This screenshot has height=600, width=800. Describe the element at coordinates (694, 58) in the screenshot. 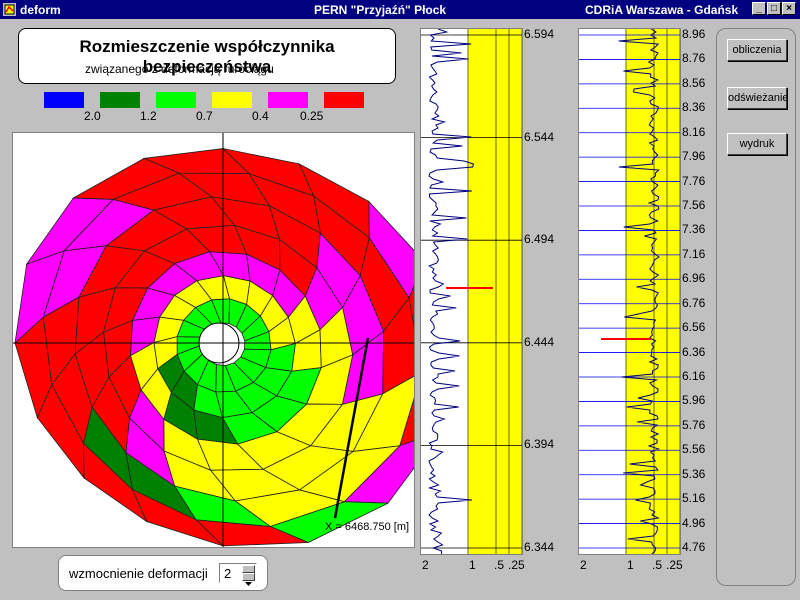

I see `gauge-y-tick: 8.76` at that location.